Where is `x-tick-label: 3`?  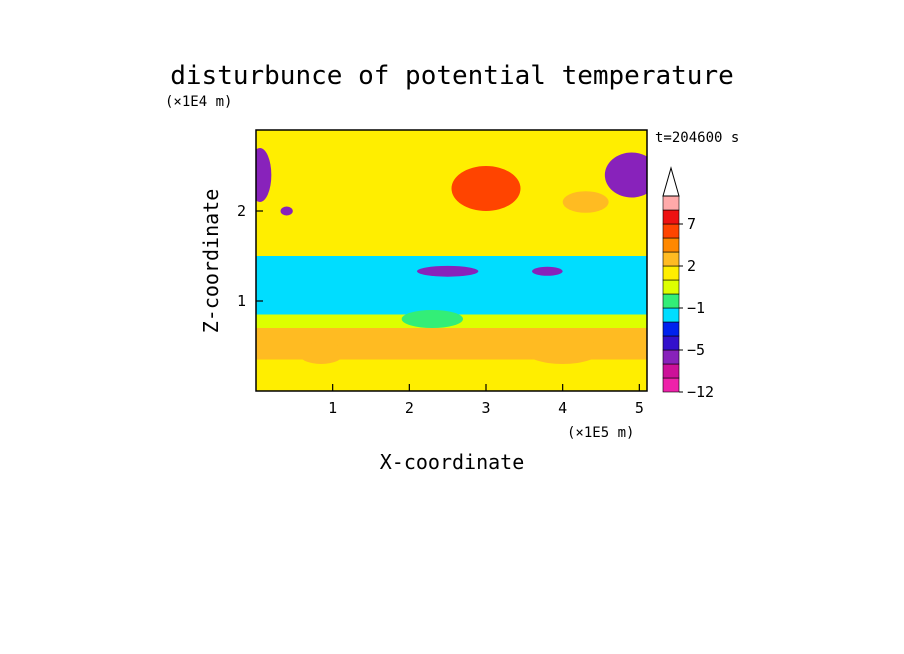
x-tick-label: 3 is located at coordinates (485, 408).